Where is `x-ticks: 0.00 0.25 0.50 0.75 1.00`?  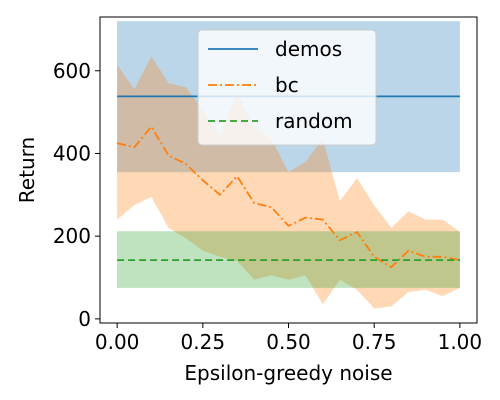 x-ticks: 0.00 0.25 0.50 0.75 1.00 is located at coordinates (288, 338).